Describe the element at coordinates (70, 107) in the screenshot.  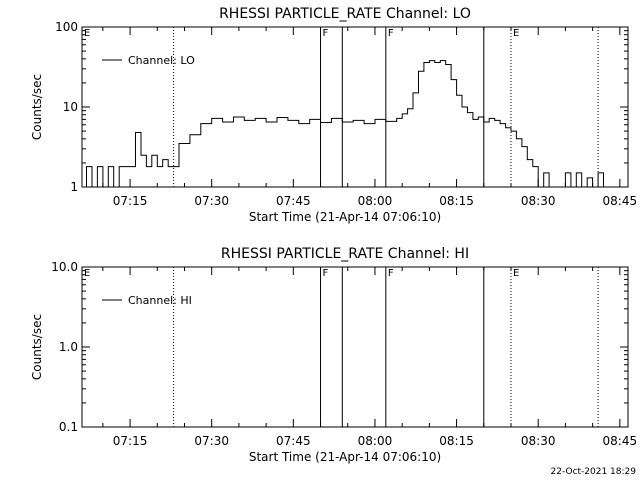
I see `y-tick-label: 10` at that location.